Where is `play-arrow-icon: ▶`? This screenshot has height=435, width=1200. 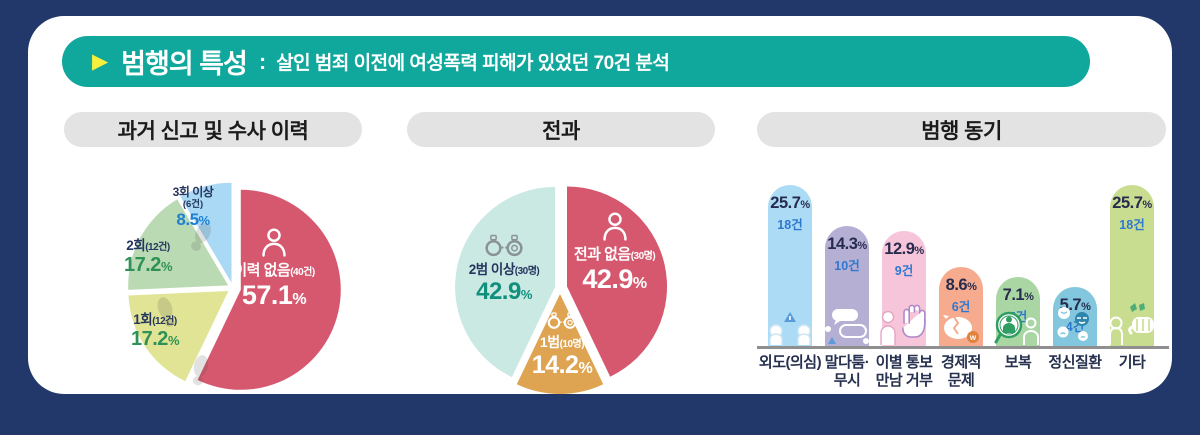 play-arrow-icon: ▶ is located at coordinates (100, 61).